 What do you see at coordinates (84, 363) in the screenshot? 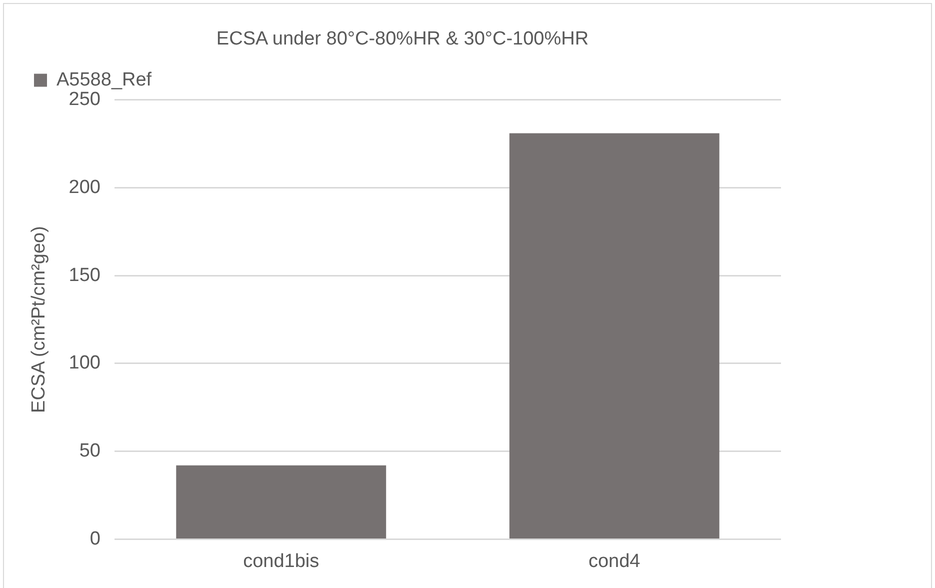
I see `y-tick-label: 100` at bounding box center [84, 363].